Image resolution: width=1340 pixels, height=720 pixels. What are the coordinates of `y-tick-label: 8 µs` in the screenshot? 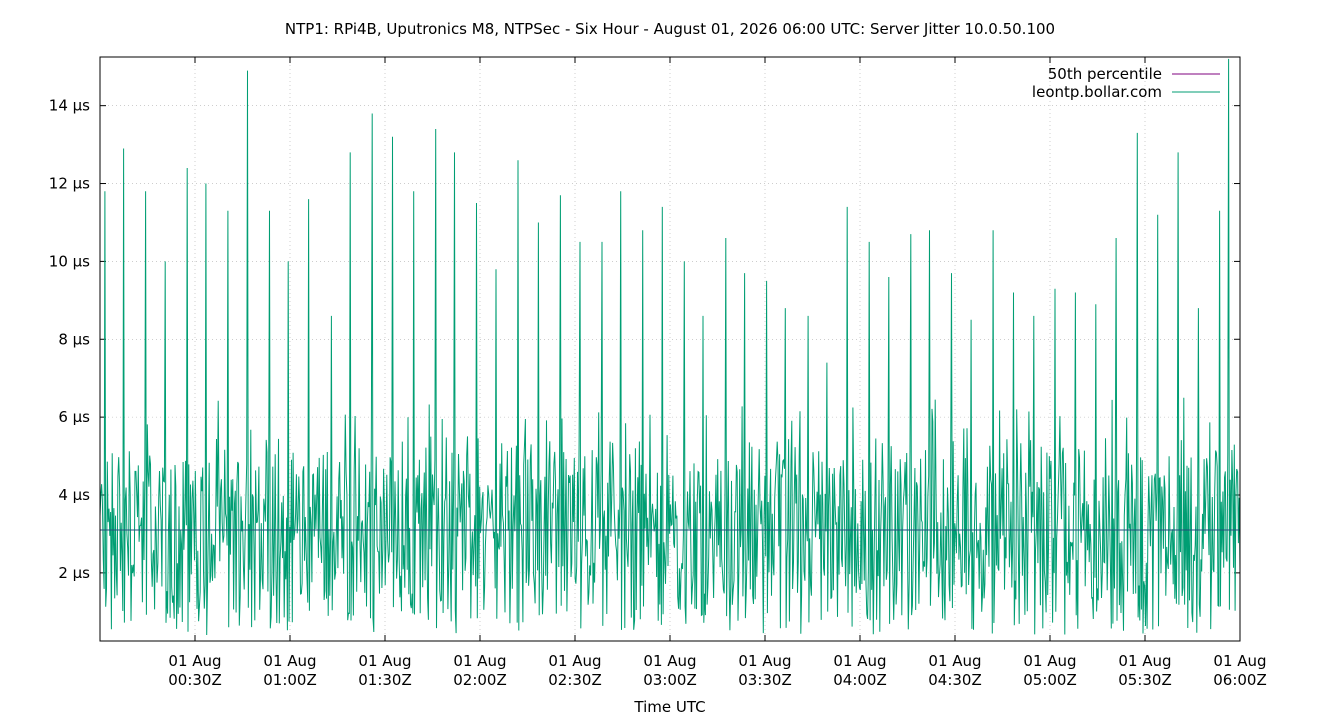 It's located at (74, 339).